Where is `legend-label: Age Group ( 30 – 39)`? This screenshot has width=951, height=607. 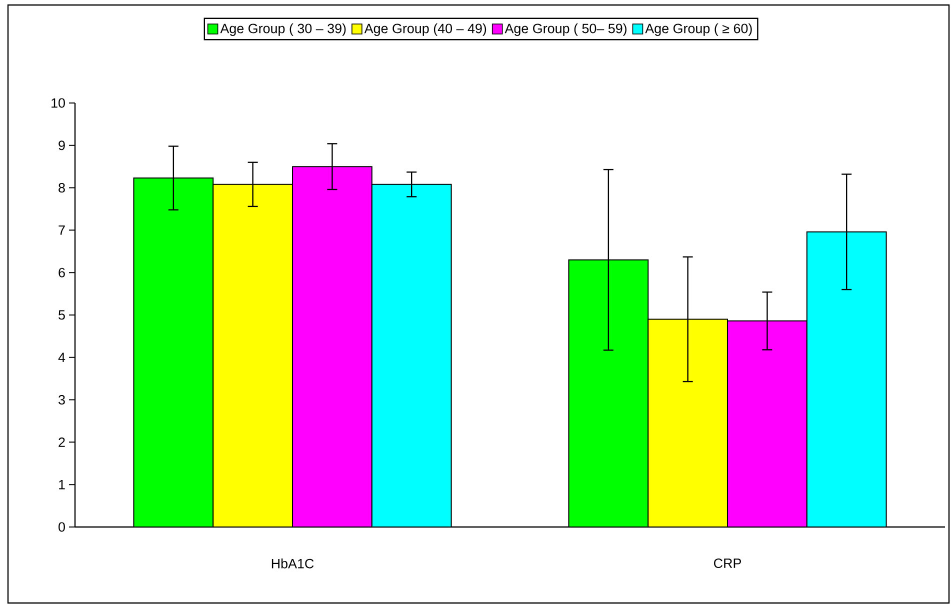 legend-label: Age Group ( 30 – 39) is located at coordinates (283, 29).